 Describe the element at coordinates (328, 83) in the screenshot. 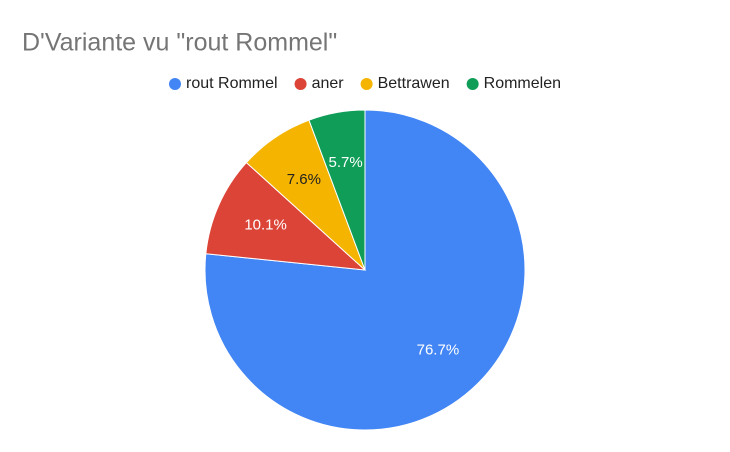

I see `legend-label: aner` at that location.